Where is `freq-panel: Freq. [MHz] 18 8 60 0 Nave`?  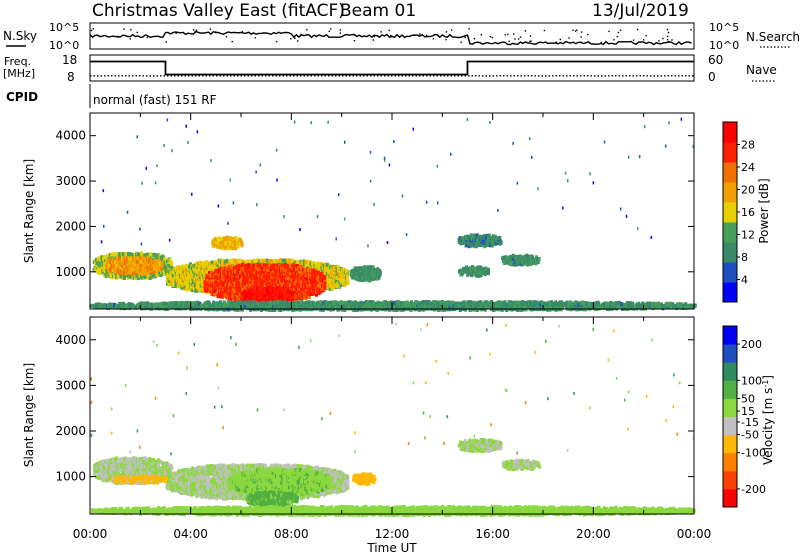
freq-panel: Freq. [MHz] 18 8 60 0 Nave is located at coordinates (390, 68).